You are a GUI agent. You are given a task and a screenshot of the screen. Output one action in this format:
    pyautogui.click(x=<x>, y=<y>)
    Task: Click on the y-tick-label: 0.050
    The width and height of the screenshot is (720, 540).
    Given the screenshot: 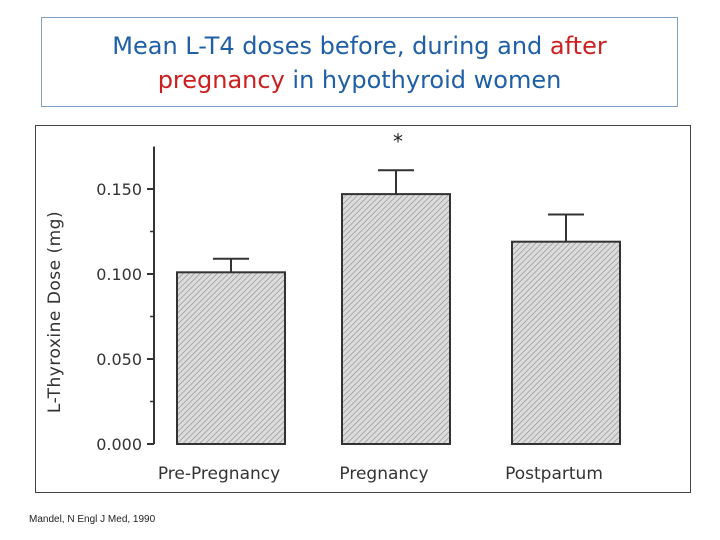 What is the action you would take?
    pyautogui.click(x=119, y=359)
    